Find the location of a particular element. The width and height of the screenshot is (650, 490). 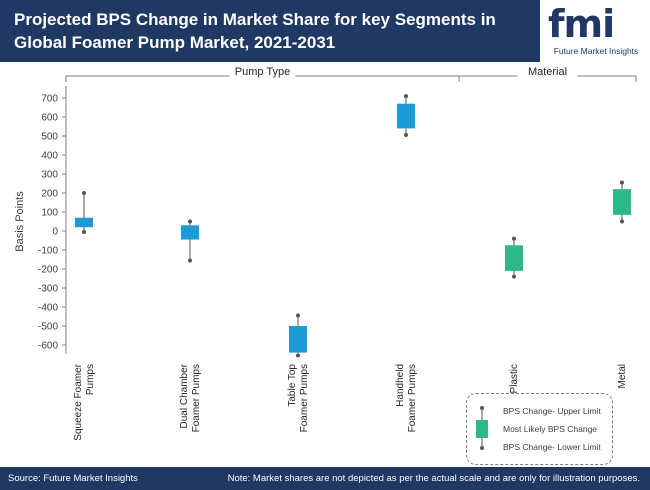

legend-sample-box-icon is located at coordinates (482, 428).